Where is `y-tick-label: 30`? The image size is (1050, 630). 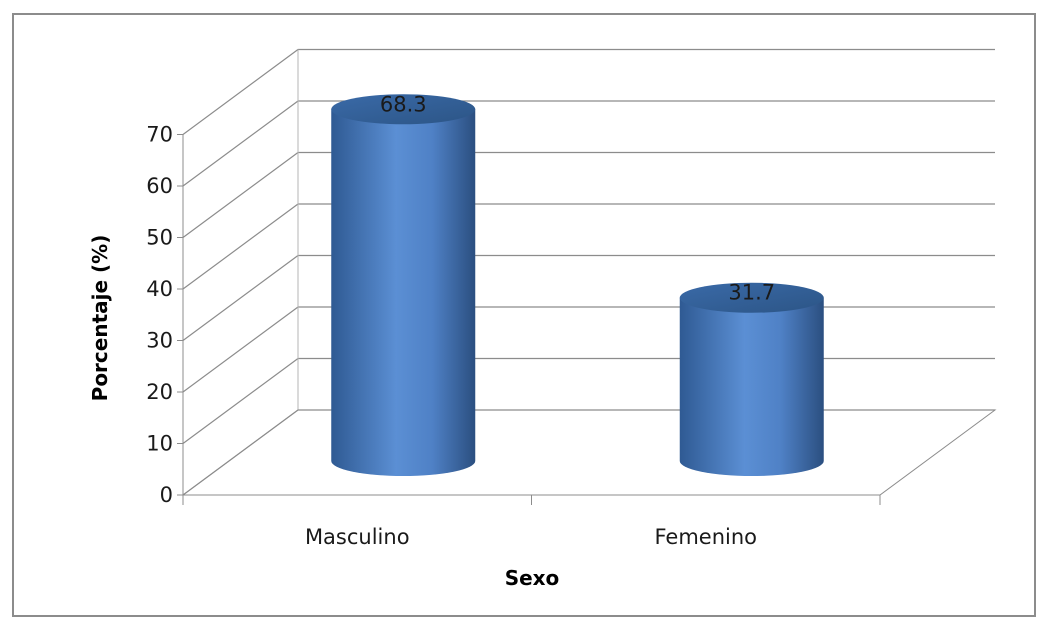
y-tick-label: 30 is located at coordinates (159, 341).